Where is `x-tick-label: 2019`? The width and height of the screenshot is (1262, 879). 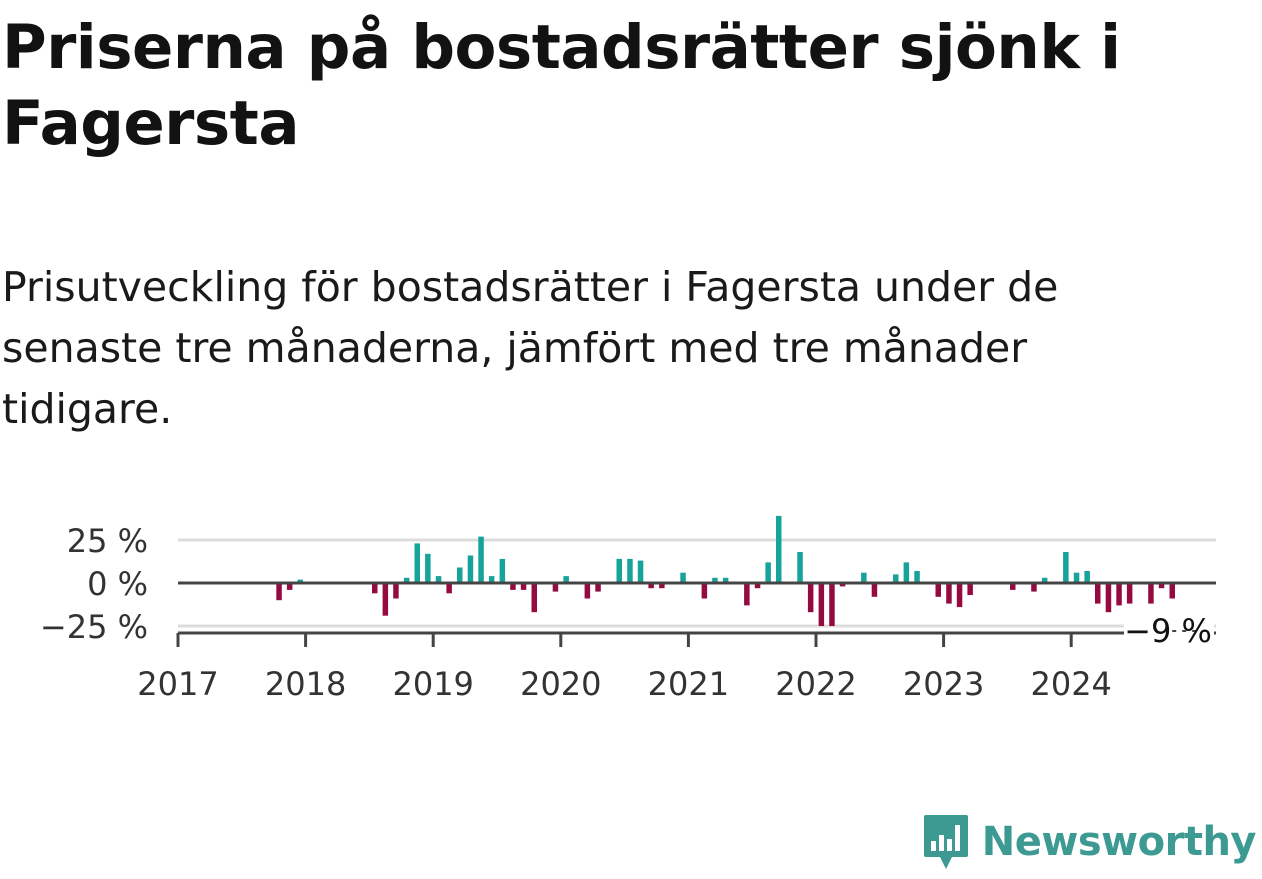
x-tick-label: 2019 is located at coordinates (432, 684).